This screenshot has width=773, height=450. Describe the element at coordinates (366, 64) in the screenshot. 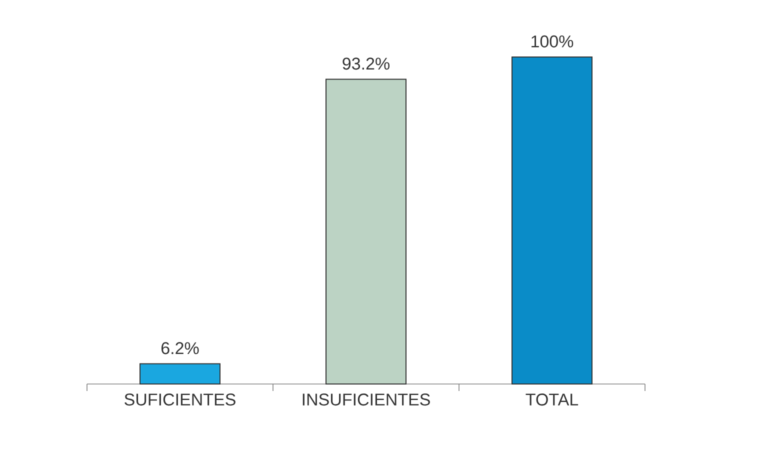

I see `data-label: 93.2%` at that location.